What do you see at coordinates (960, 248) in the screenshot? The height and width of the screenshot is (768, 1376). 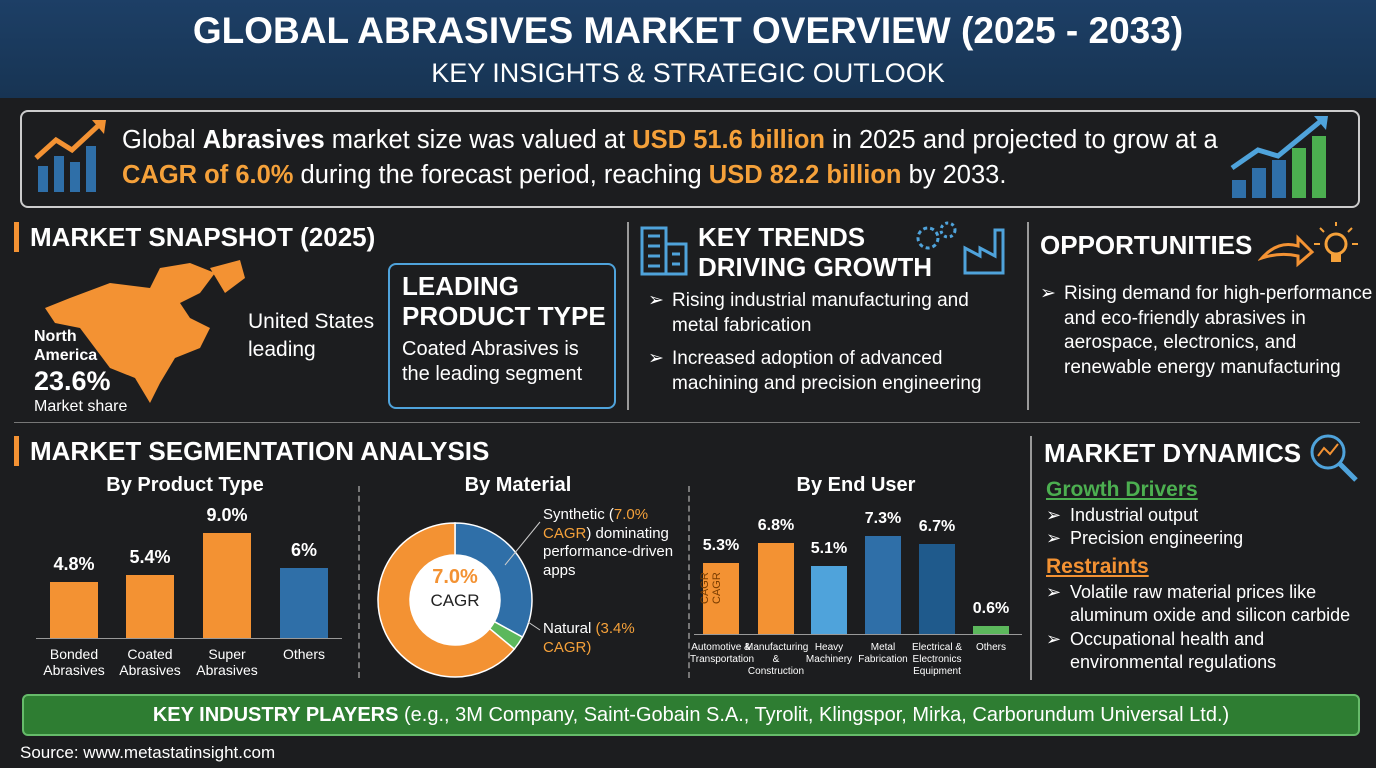 I see `factory-icon` at bounding box center [960, 248].